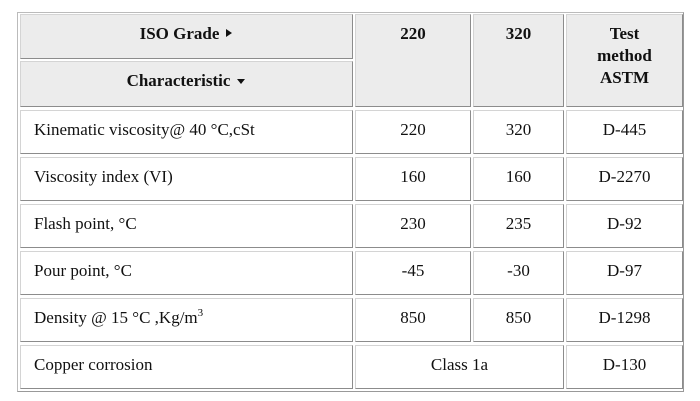  I want to click on method-cell: D-97, so click(624, 273).